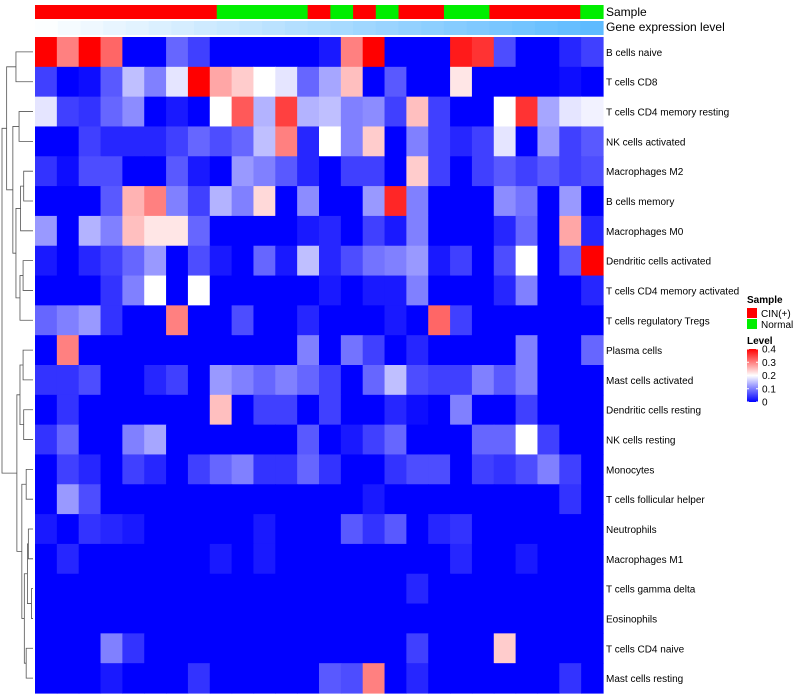 The width and height of the screenshot is (800, 700). Describe the element at coordinates (319, 12) in the screenshot. I see `sample-annotation-bar` at that location.